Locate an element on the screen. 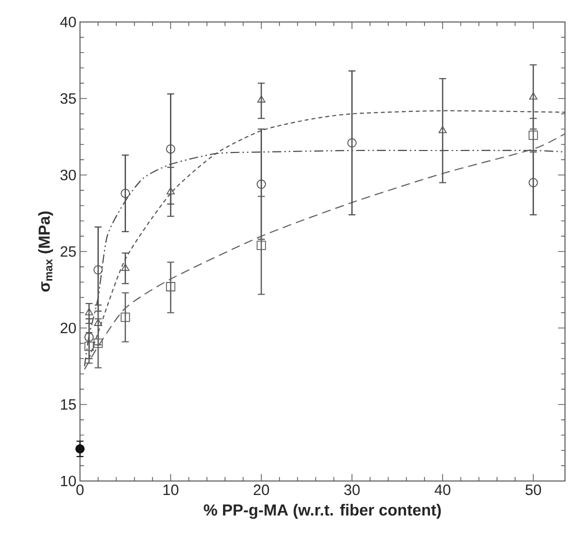 This screenshot has width=569, height=537. x-tick-label: 50 is located at coordinates (533, 490).